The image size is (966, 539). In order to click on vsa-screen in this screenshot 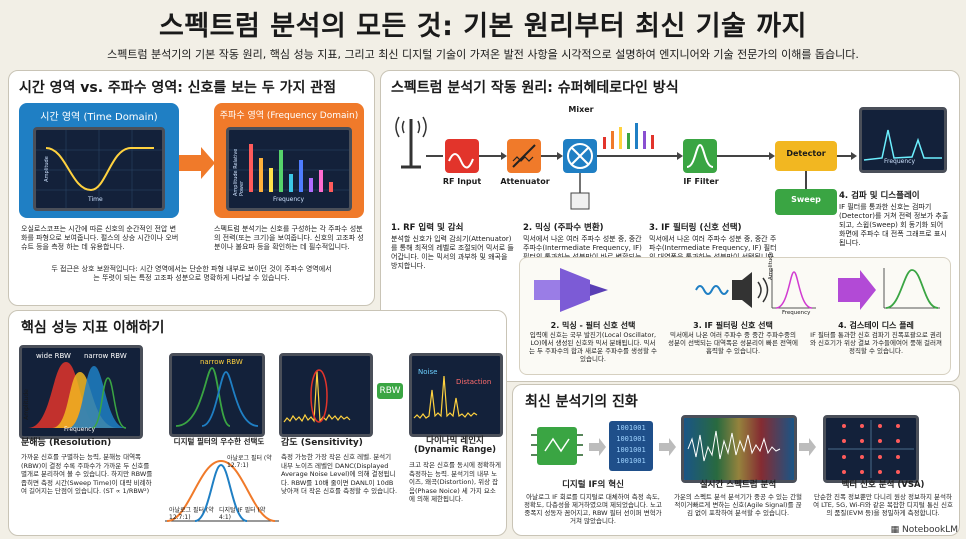, I will do `click(871, 449)`.